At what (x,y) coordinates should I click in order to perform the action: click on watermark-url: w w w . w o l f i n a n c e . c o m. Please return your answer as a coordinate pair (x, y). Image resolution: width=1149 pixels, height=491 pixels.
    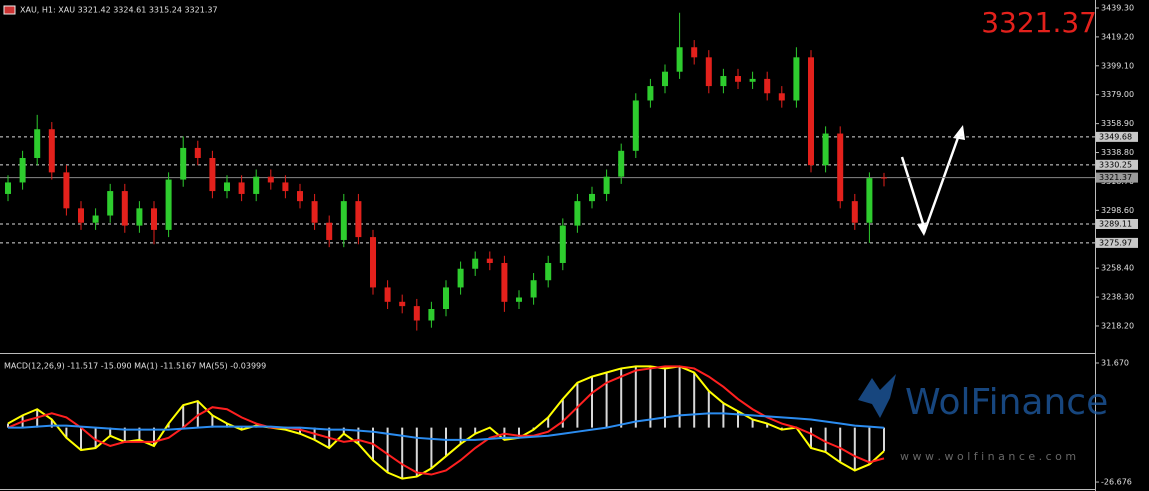
    Looking at the image, I should click on (988, 456).